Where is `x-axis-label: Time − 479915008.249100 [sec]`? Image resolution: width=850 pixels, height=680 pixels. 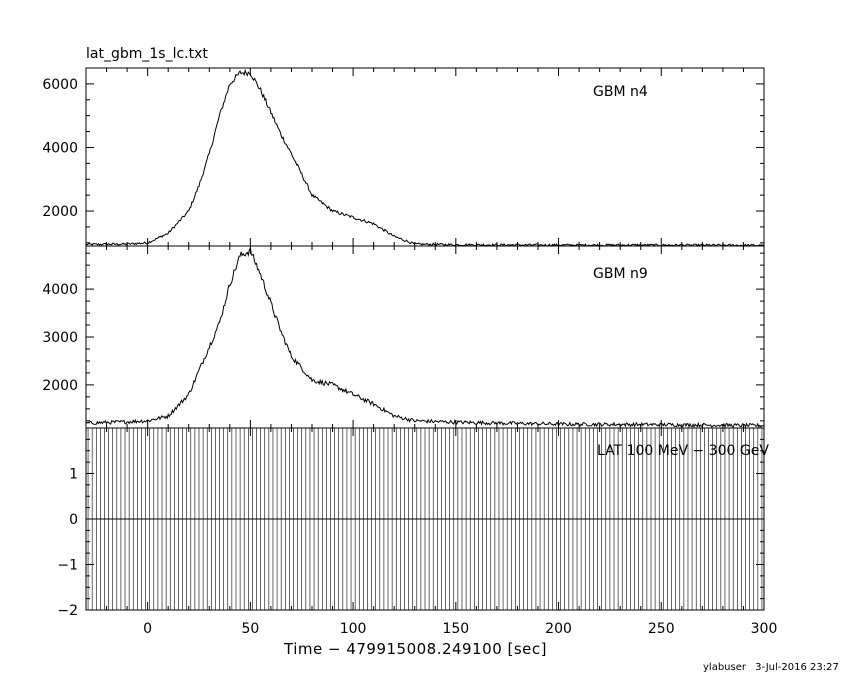
x-axis-label: Time − 479915008.249100 [sec] is located at coordinates (415, 649).